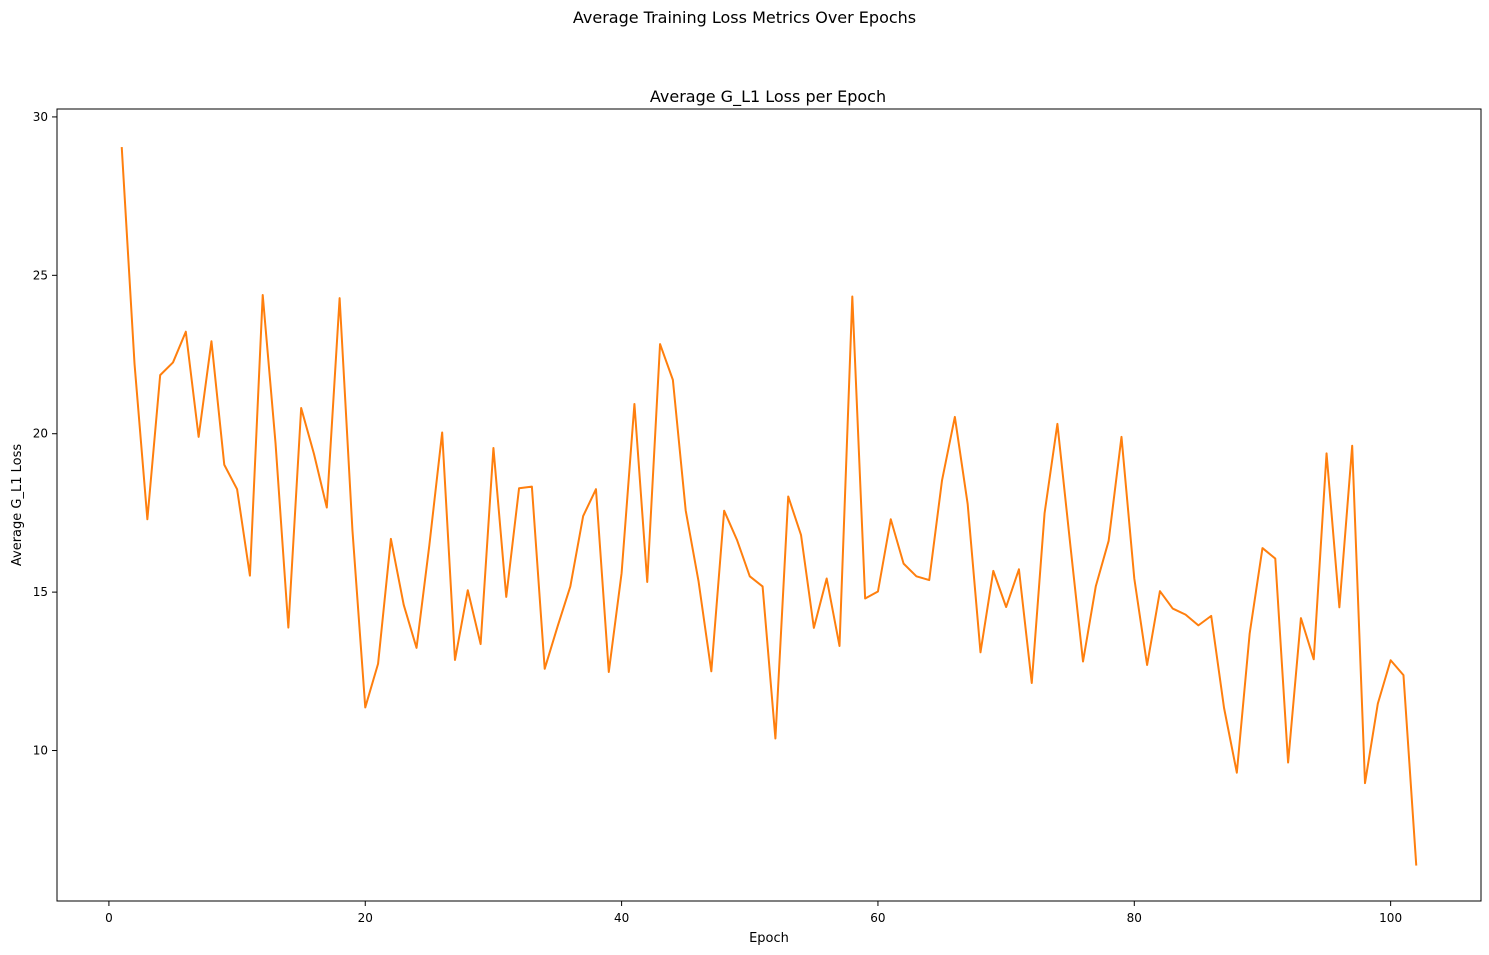 Image resolution: width=1489 pixels, height=955 pixels. What do you see at coordinates (1134, 918) in the screenshot?
I see `x-tick-label: 80` at bounding box center [1134, 918].